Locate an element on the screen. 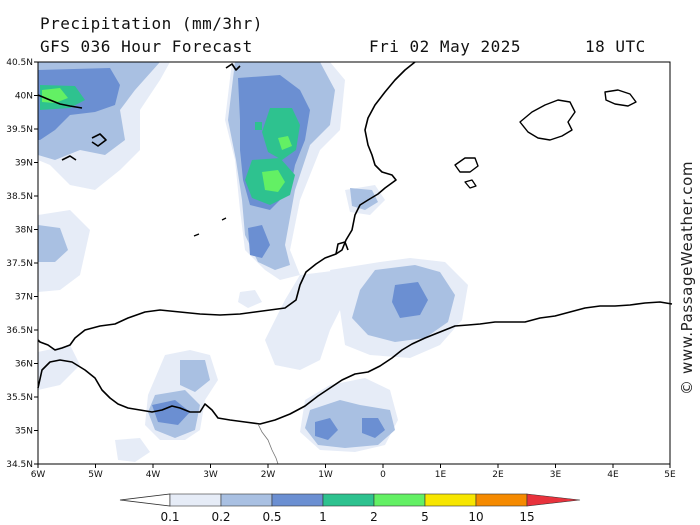 The width and height of the screenshot is (700, 525). lat-label: 37.5N is located at coordinates (19, 264).